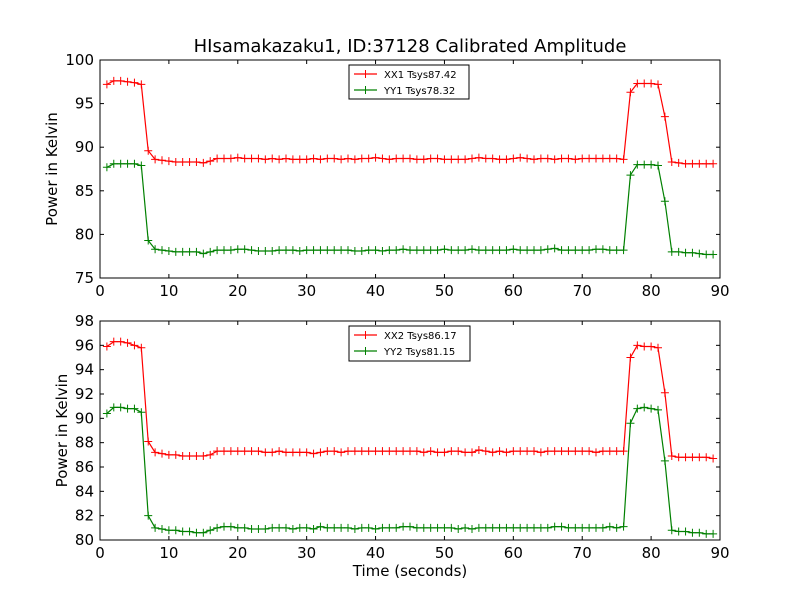 Image resolution: width=800 pixels, height=600 pixels. I want to click on x-tick-label: 80, so click(651, 291).